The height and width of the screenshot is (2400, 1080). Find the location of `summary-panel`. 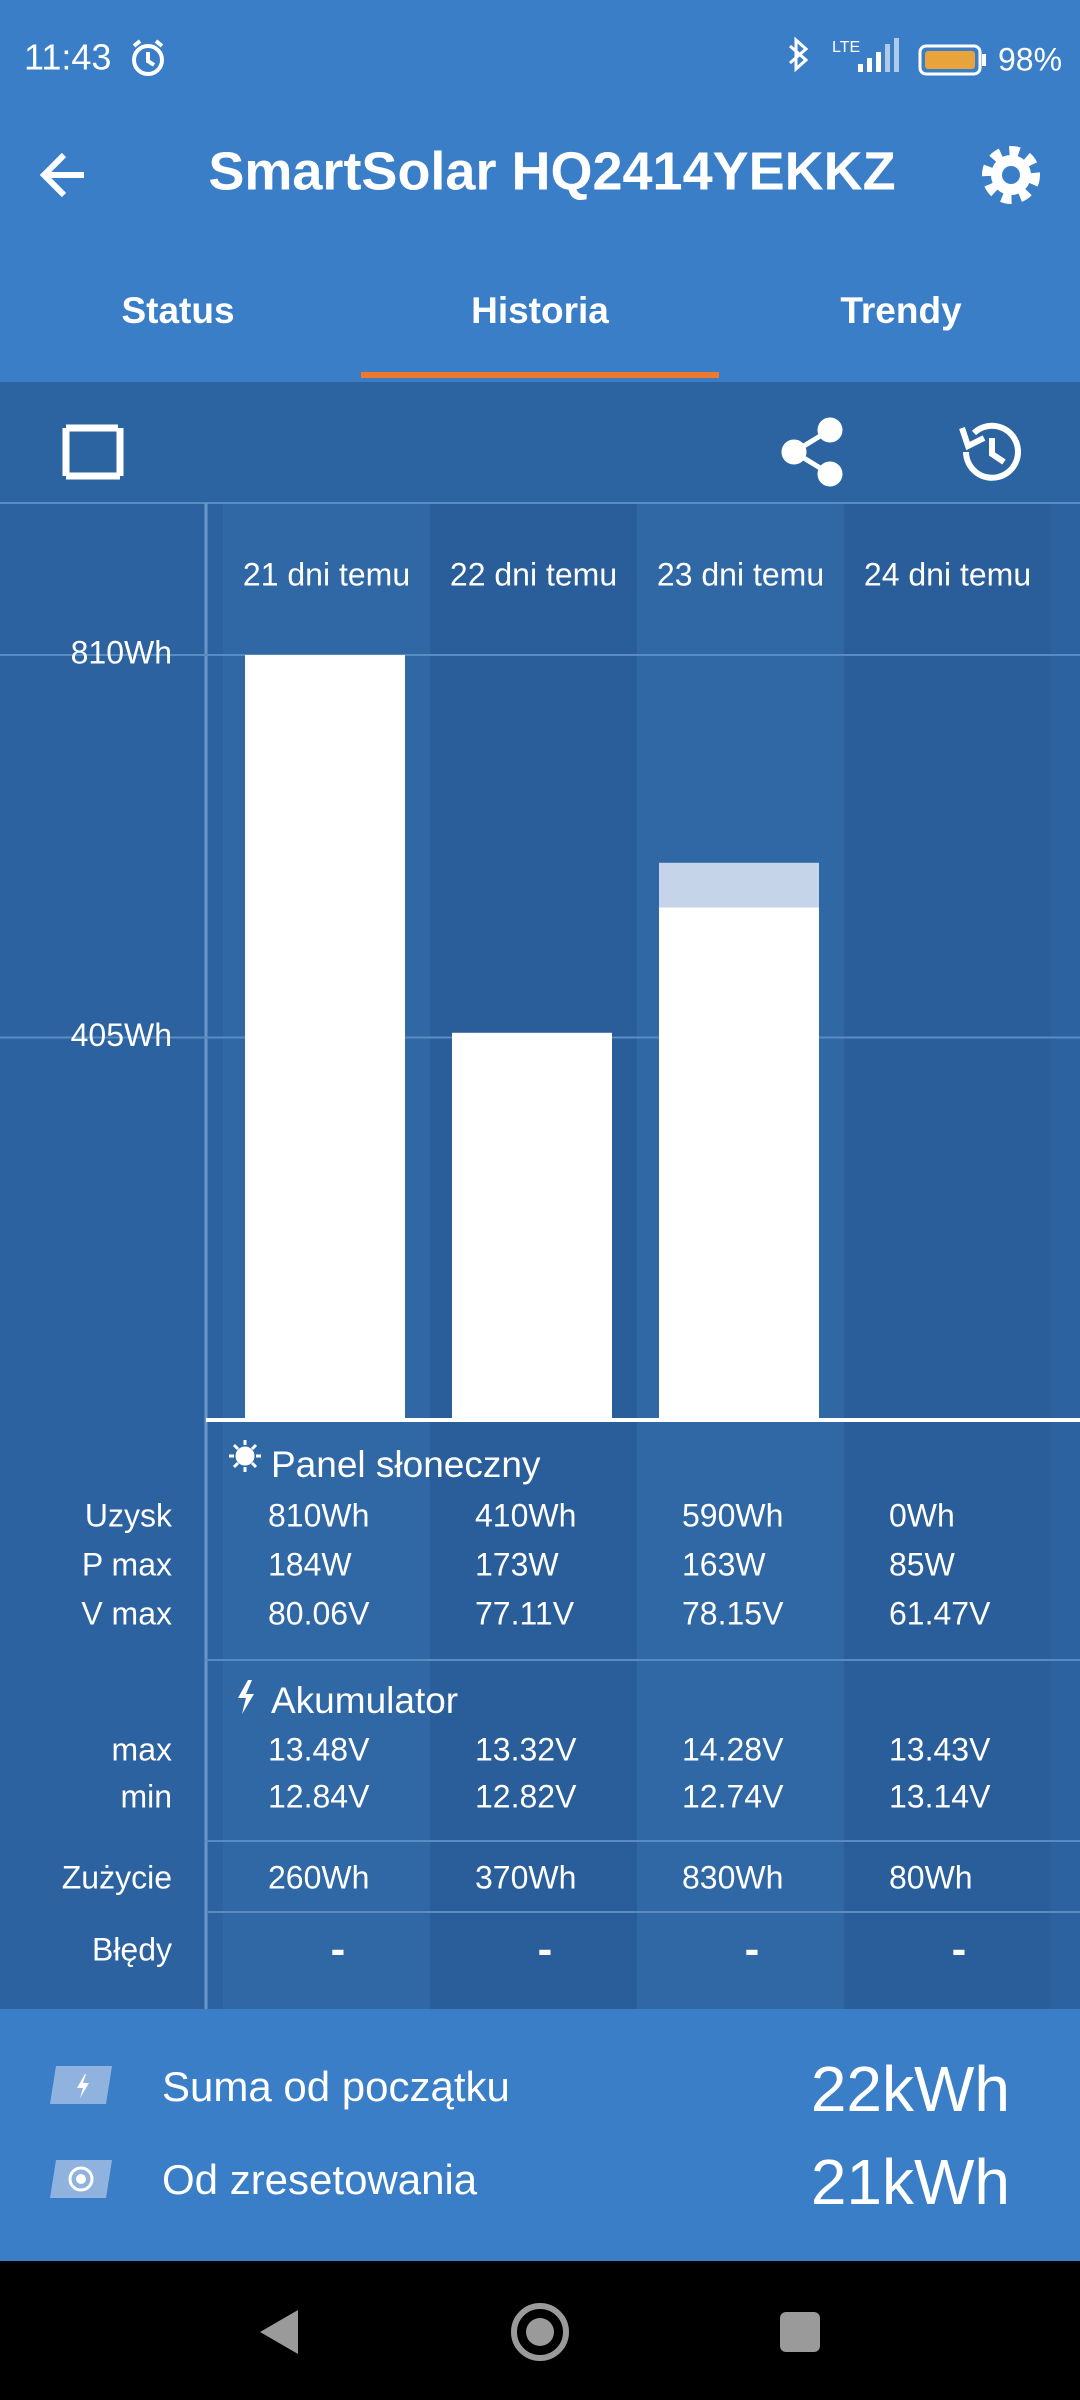

summary-panel is located at coordinates (540, 2135).